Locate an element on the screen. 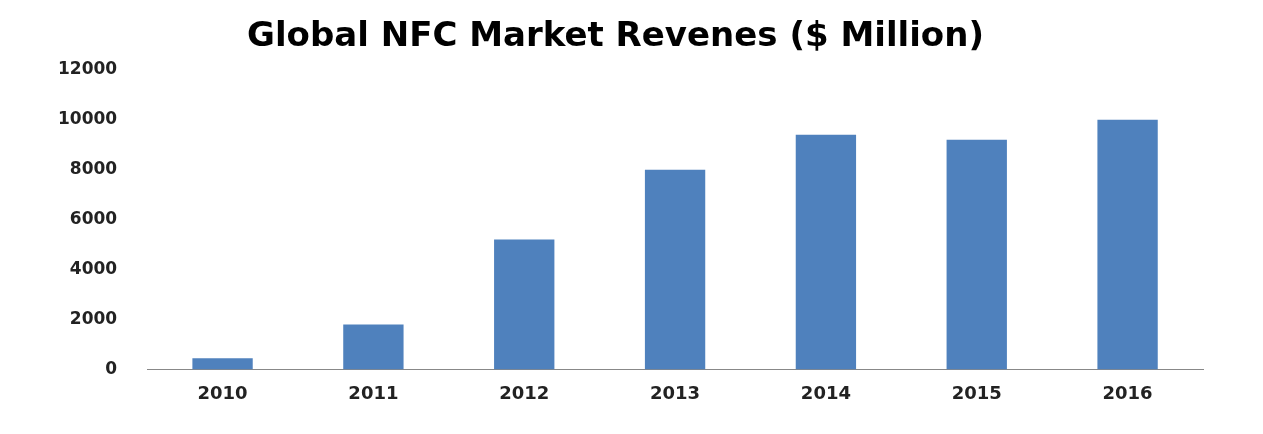 This screenshot has width=1263, height=434. y-tick-label: 0 is located at coordinates (111, 367).